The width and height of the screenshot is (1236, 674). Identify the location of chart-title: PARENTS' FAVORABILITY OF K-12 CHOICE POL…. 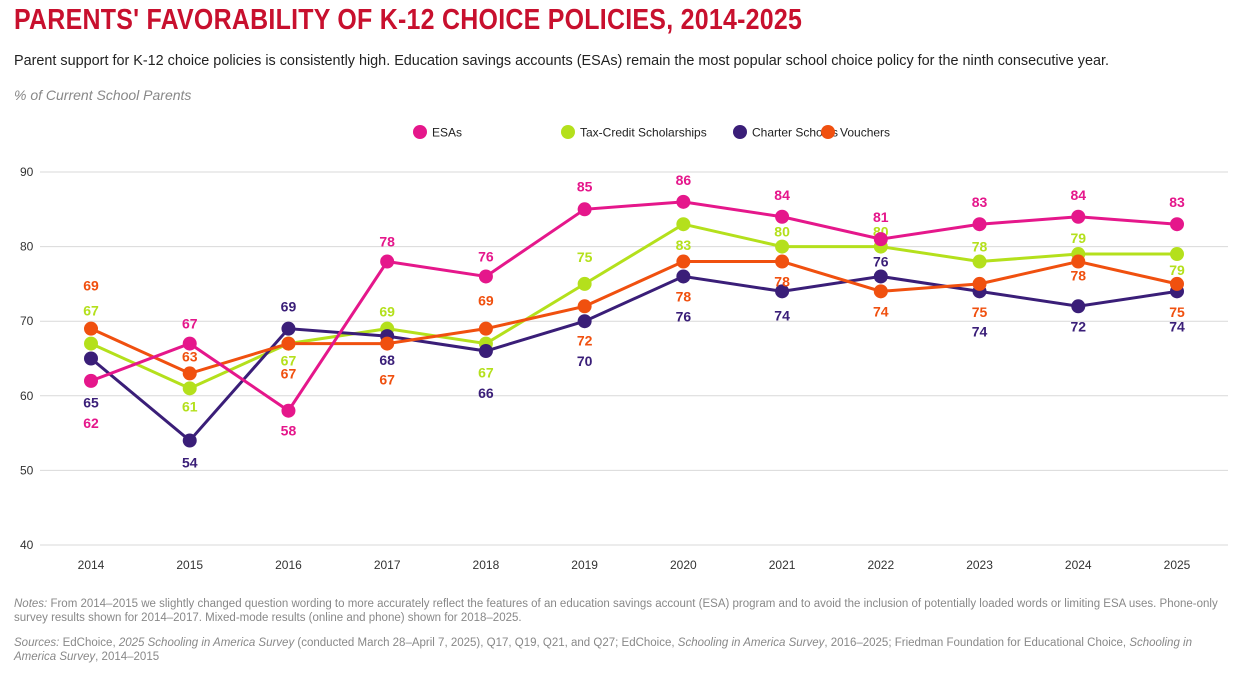
(408, 20).